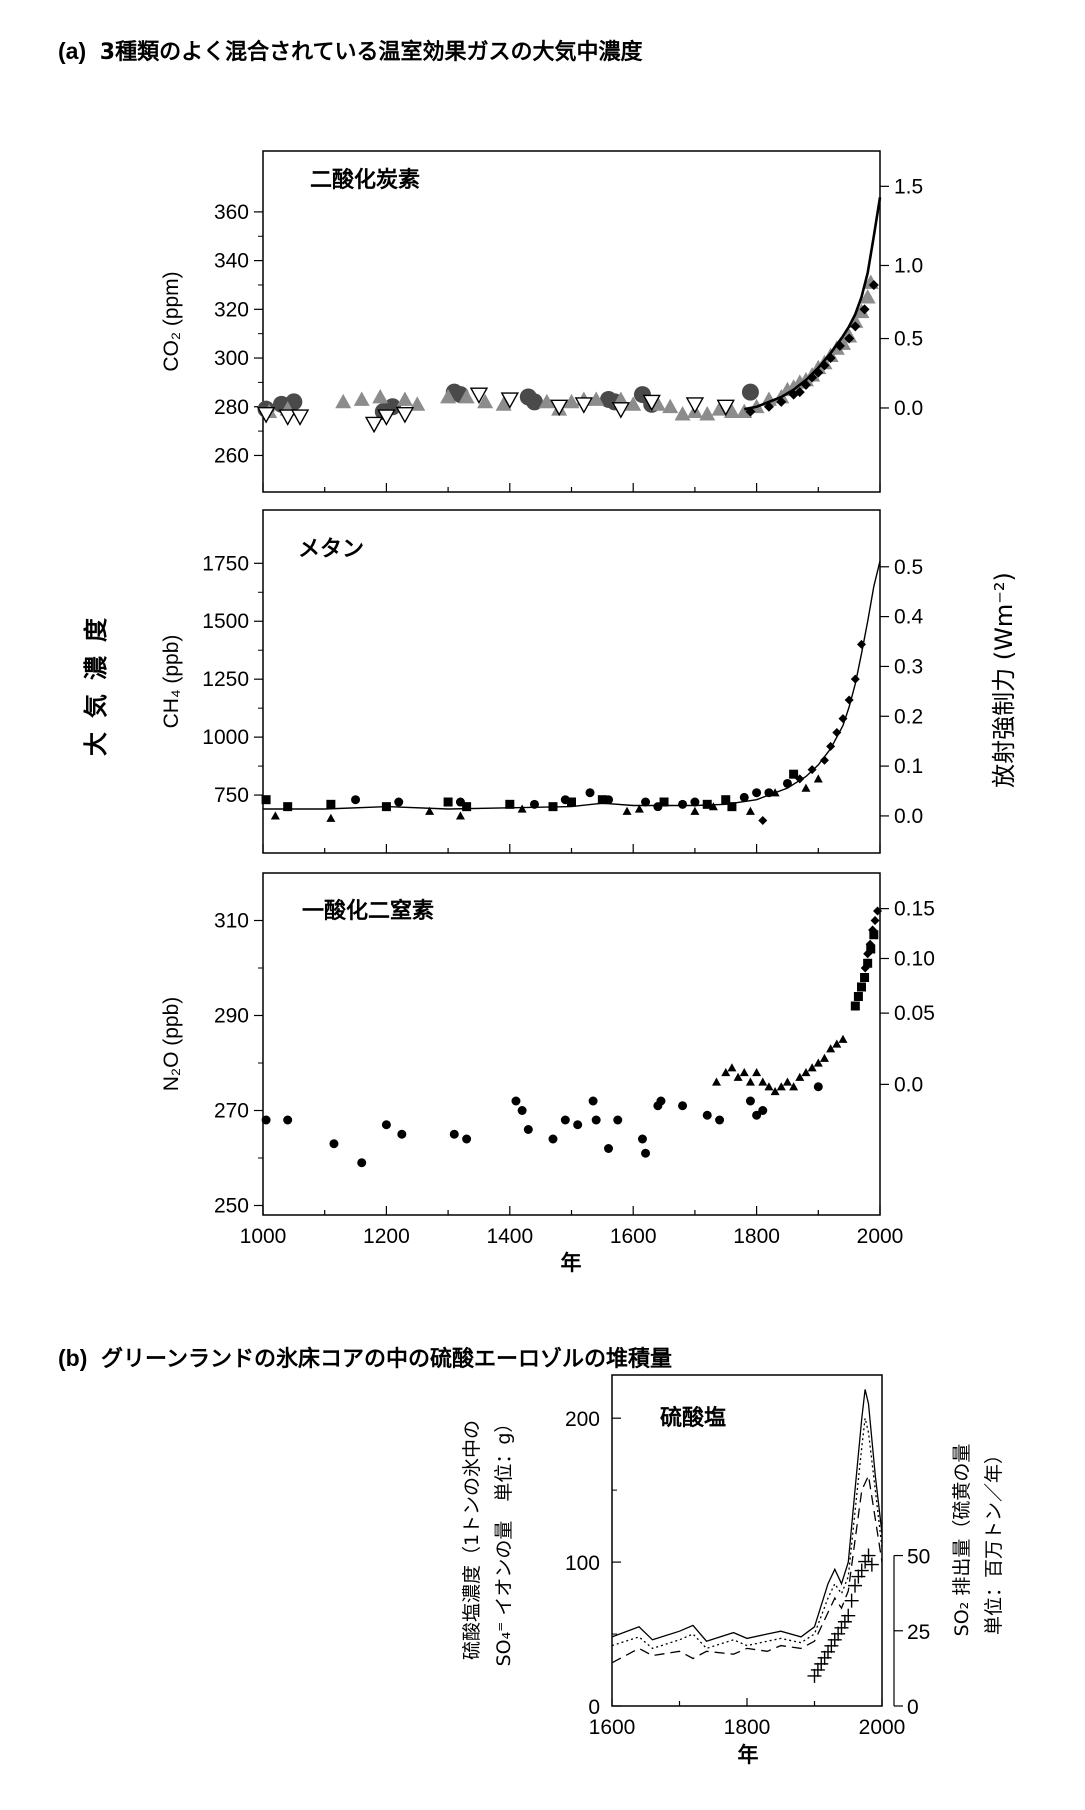 This screenshot has height=1810, width=1085. Describe the element at coordinates (908, 186) in the screenshot. I see `co2-y2tick-label: 1.5` at that location.